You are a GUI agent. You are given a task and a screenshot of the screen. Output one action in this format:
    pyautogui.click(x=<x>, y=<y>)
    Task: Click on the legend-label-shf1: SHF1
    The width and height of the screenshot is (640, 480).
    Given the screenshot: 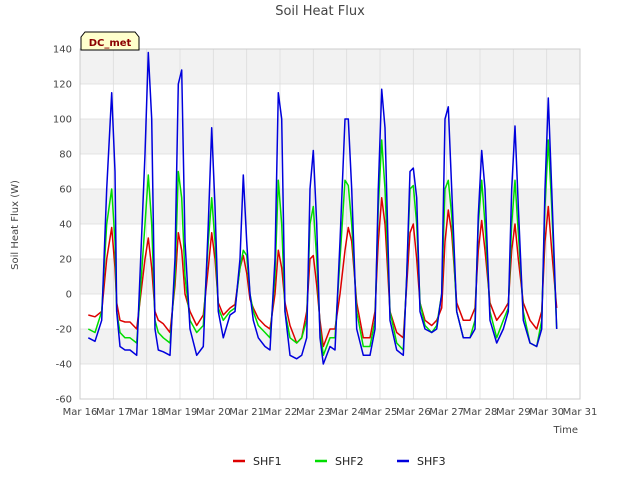 What is the action you would take?
    pyautogui.click(x=267, y=461)
    